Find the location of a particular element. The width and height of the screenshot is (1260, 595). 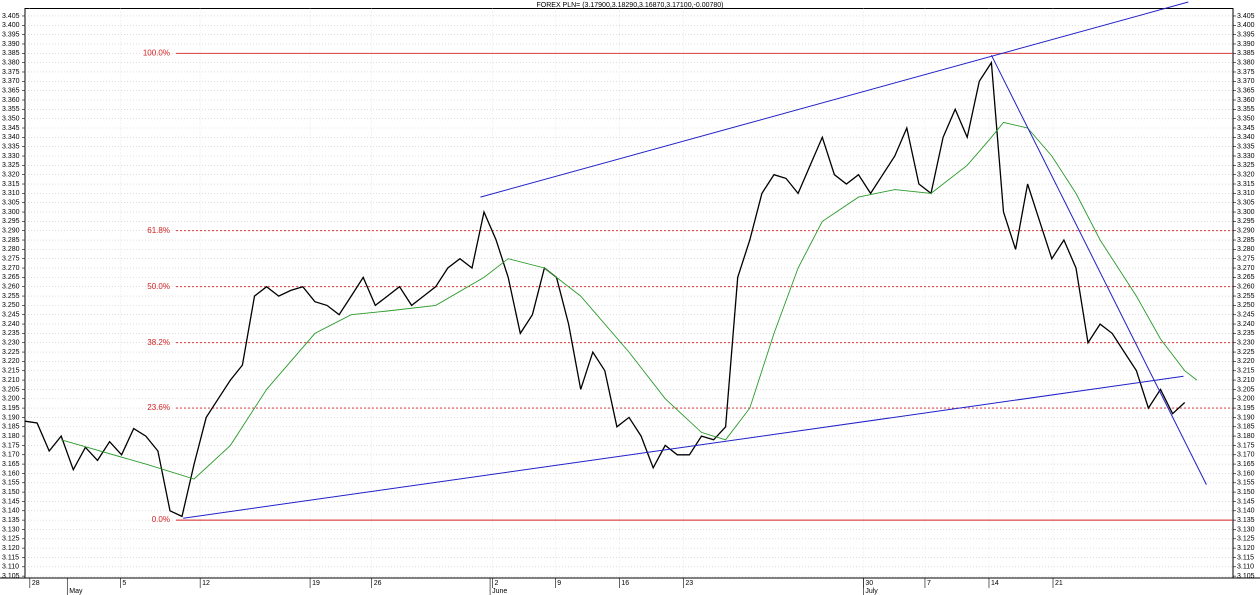

y-tick-label: 3.265 is located at coordinates (1246, 277).